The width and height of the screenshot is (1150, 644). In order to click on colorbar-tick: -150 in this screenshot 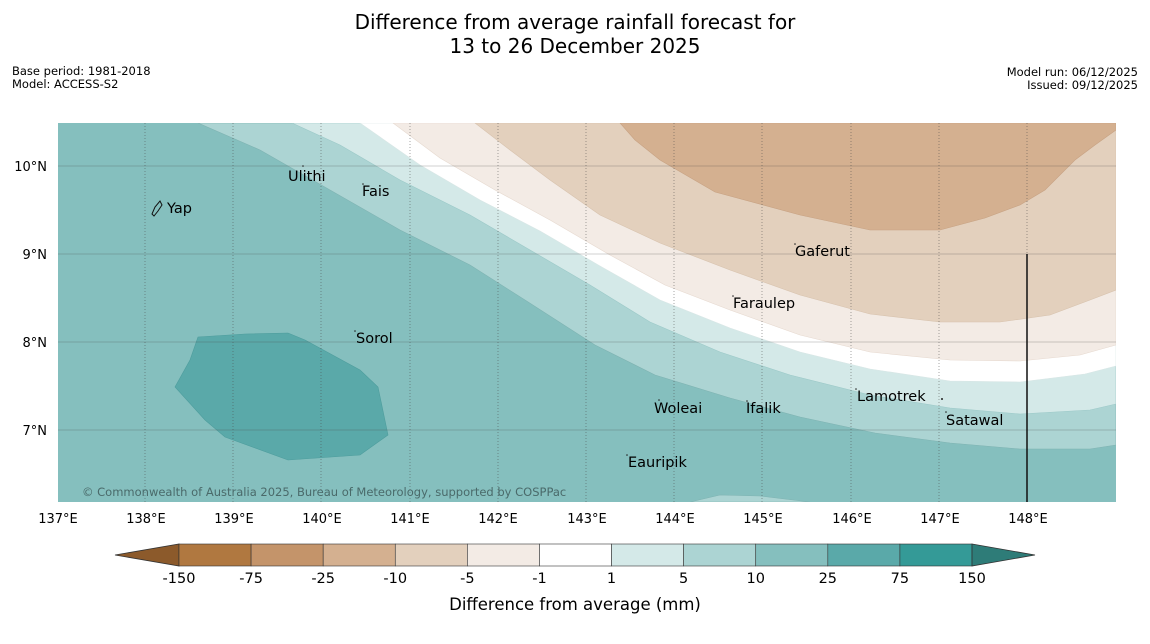, I will do `click(179, 579)`.